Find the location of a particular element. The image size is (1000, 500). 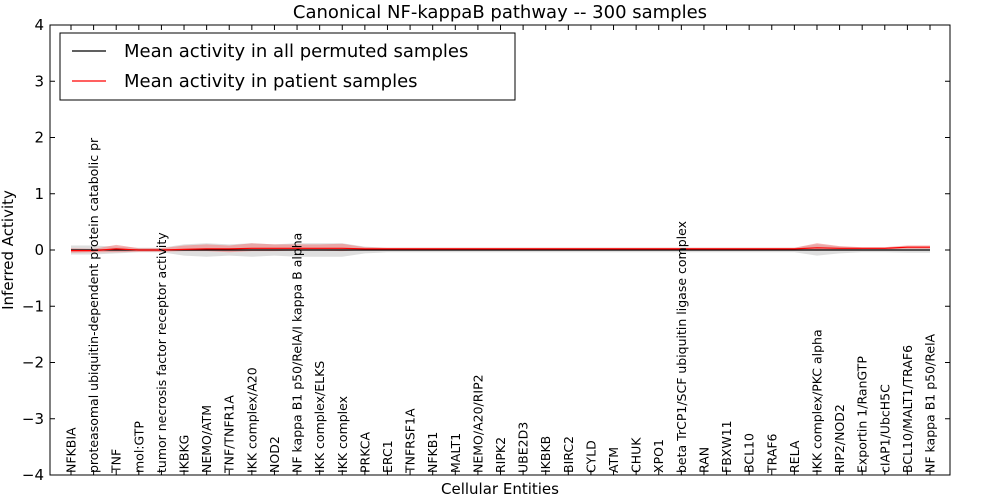

y-axis-label: Inferred Activity is located at coordinates (8, 250).